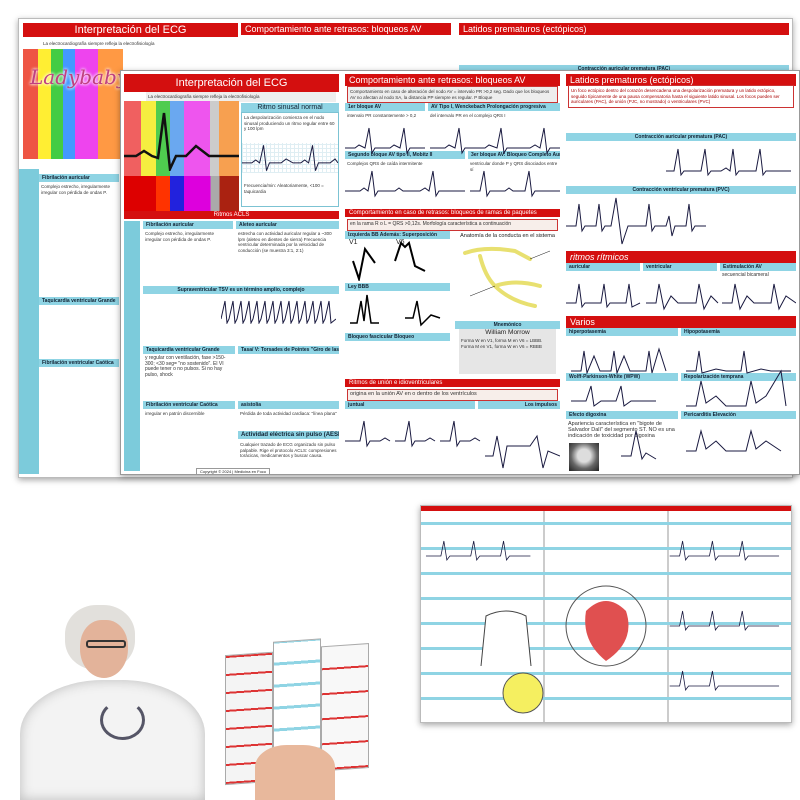 The width and height of the screenshot is (800, 800). Describe the element at coordinates (106, 644) in the screenshot. I see `glasses-icon` at that location.